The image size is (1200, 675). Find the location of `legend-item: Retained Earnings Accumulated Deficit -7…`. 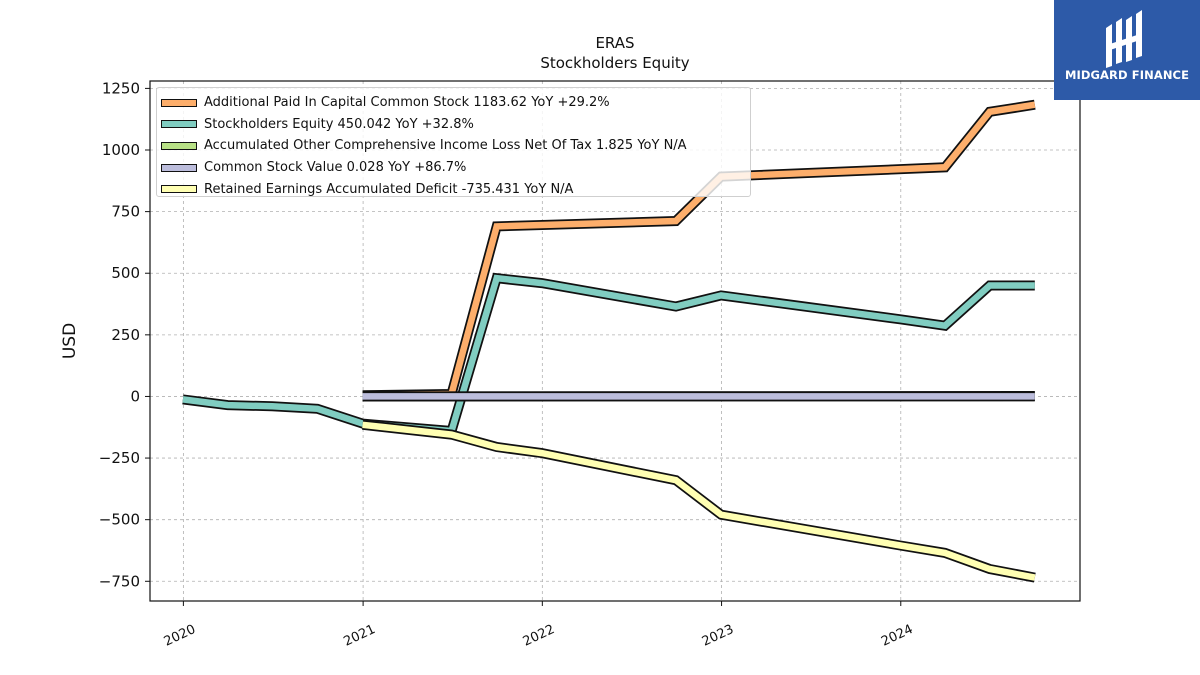

legend-item: Retained Earnings Accumulated Deficit -7… is located at coordinates (455, 189).